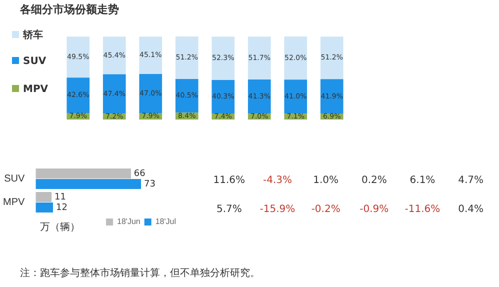 This screenshot has height=287, width=499. I want to click on legend-label: 18'Jul, so click(165, 221).